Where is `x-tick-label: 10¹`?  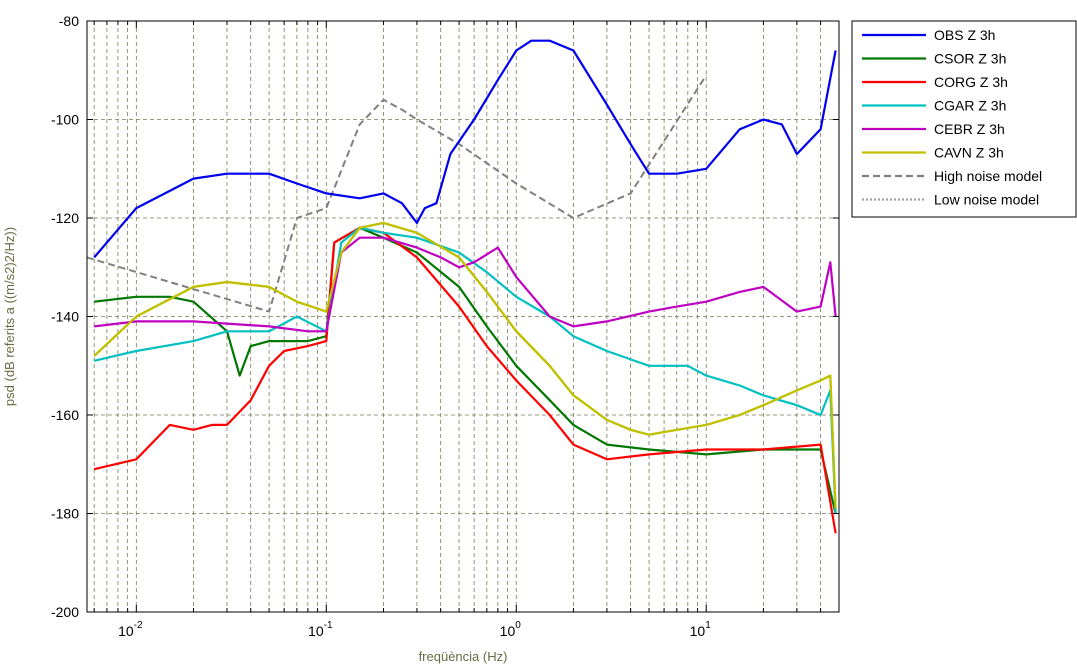 x-tick-label: 10¹ is located at coordinates (701, 629).